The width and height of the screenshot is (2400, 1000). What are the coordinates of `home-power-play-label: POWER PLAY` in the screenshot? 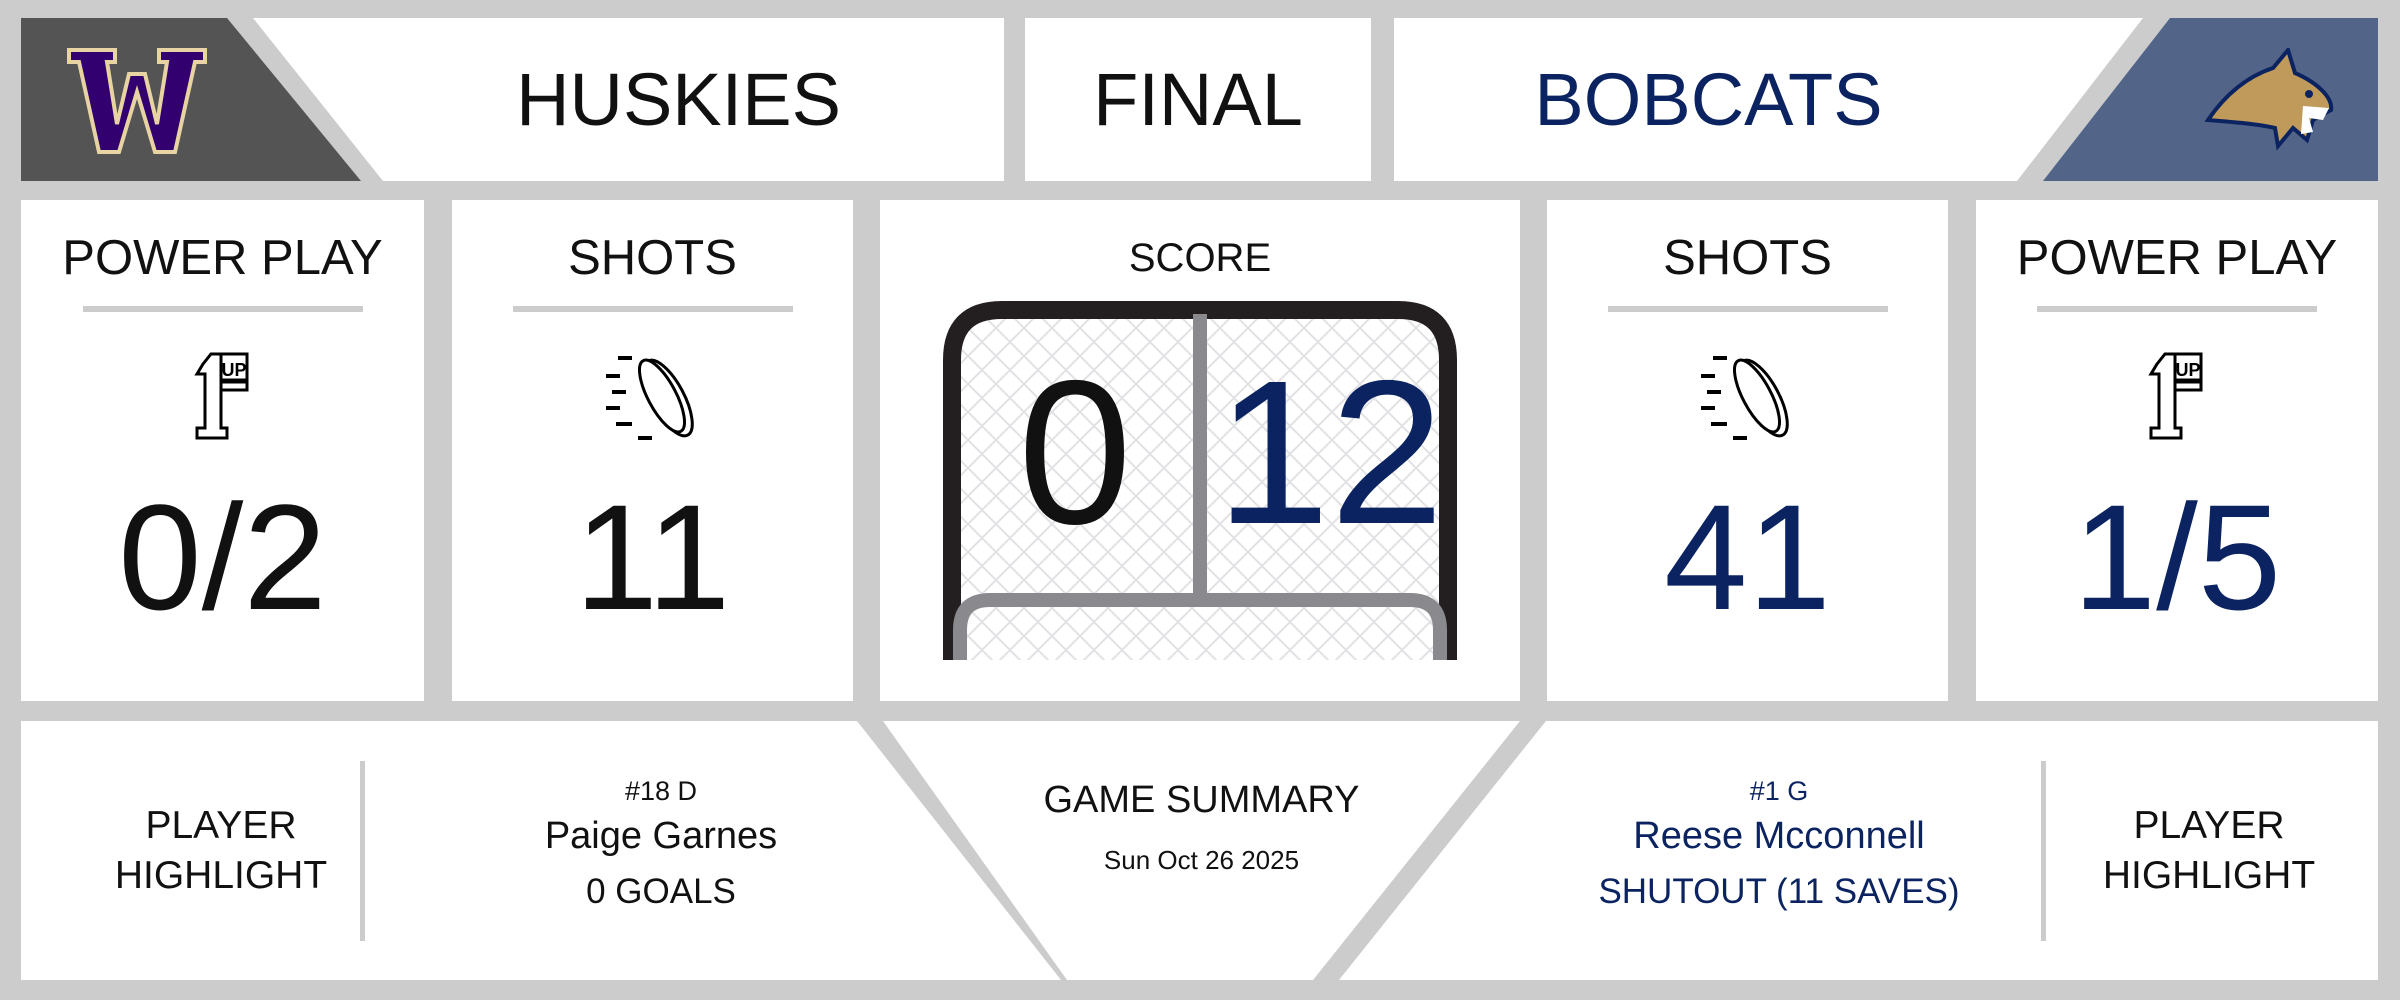 It's located at (222, 258).